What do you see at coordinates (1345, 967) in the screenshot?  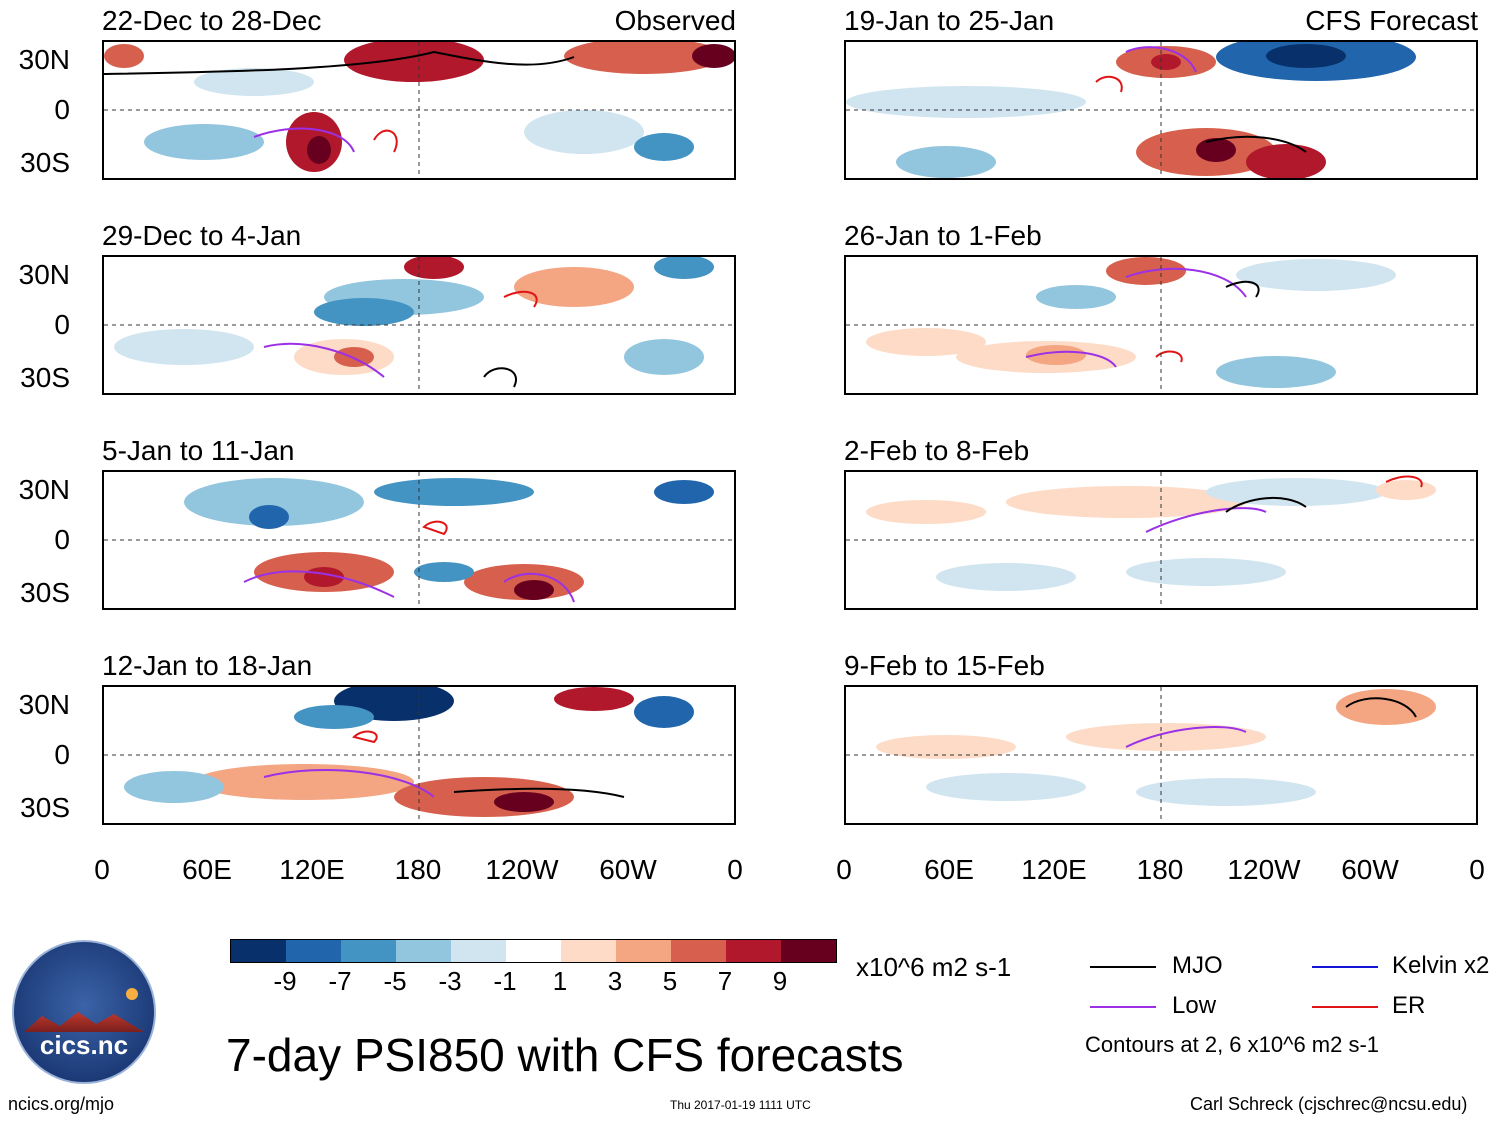 I see `legend-line-kelvin` at bounding box center [1345, 967].